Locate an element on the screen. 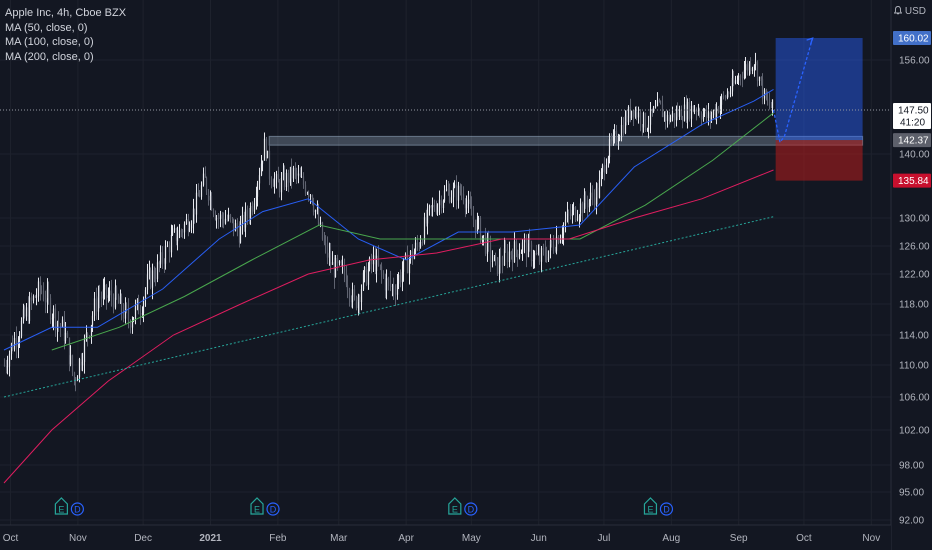  currency-selector: USD is located at coordinates (909, 11).